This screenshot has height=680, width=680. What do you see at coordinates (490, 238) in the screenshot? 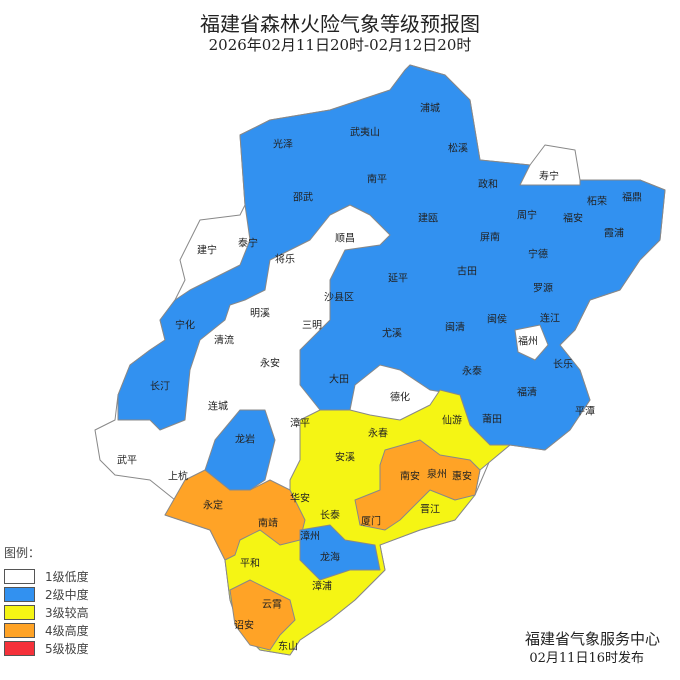
I see `county-label: 屏南` at bounding box center [490, 238].